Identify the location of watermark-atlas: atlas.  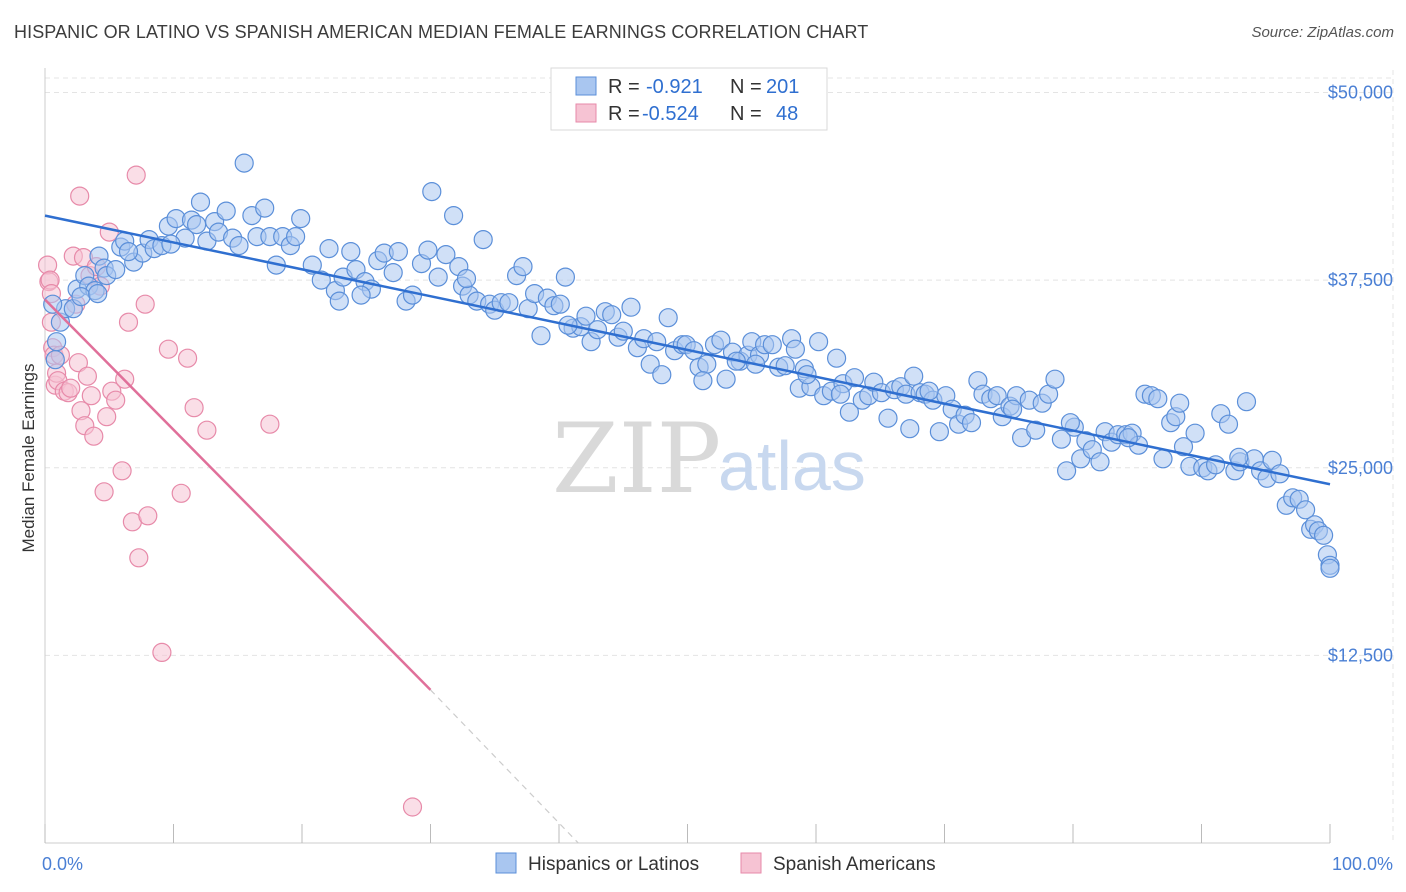
(792, 466).